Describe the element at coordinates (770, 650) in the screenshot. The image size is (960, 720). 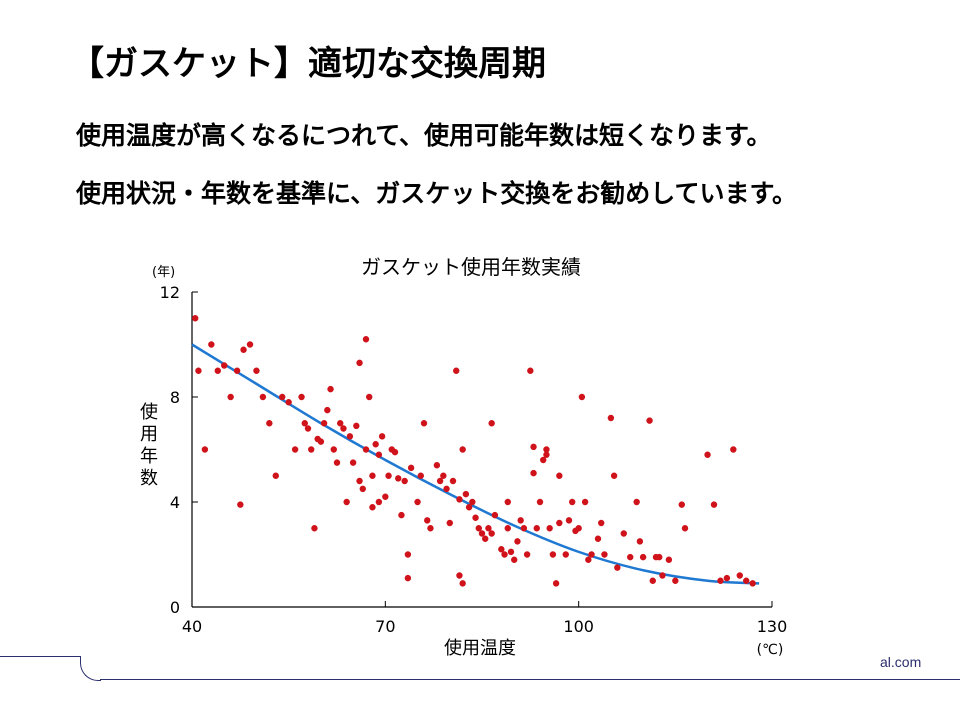
I see `x-axis-unit: (℃)` at that location.